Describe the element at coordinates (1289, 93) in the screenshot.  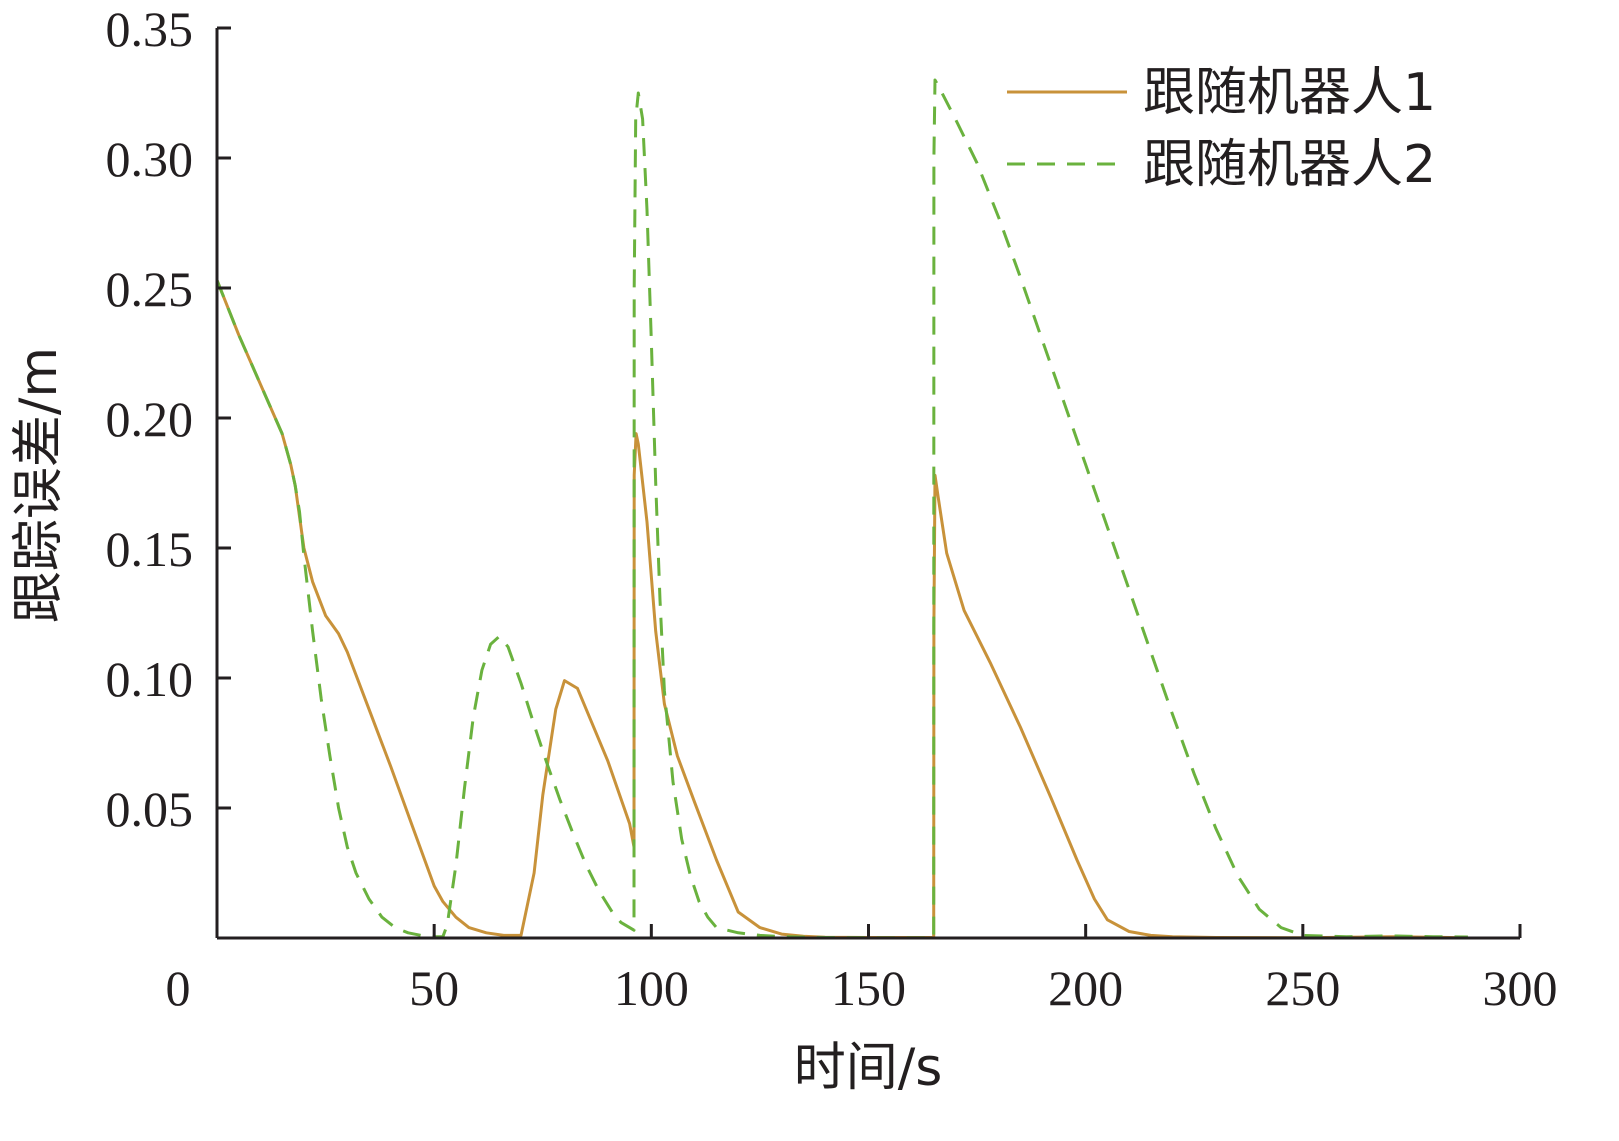
I see `legend-label-1: 跟随机器人1` at that location.